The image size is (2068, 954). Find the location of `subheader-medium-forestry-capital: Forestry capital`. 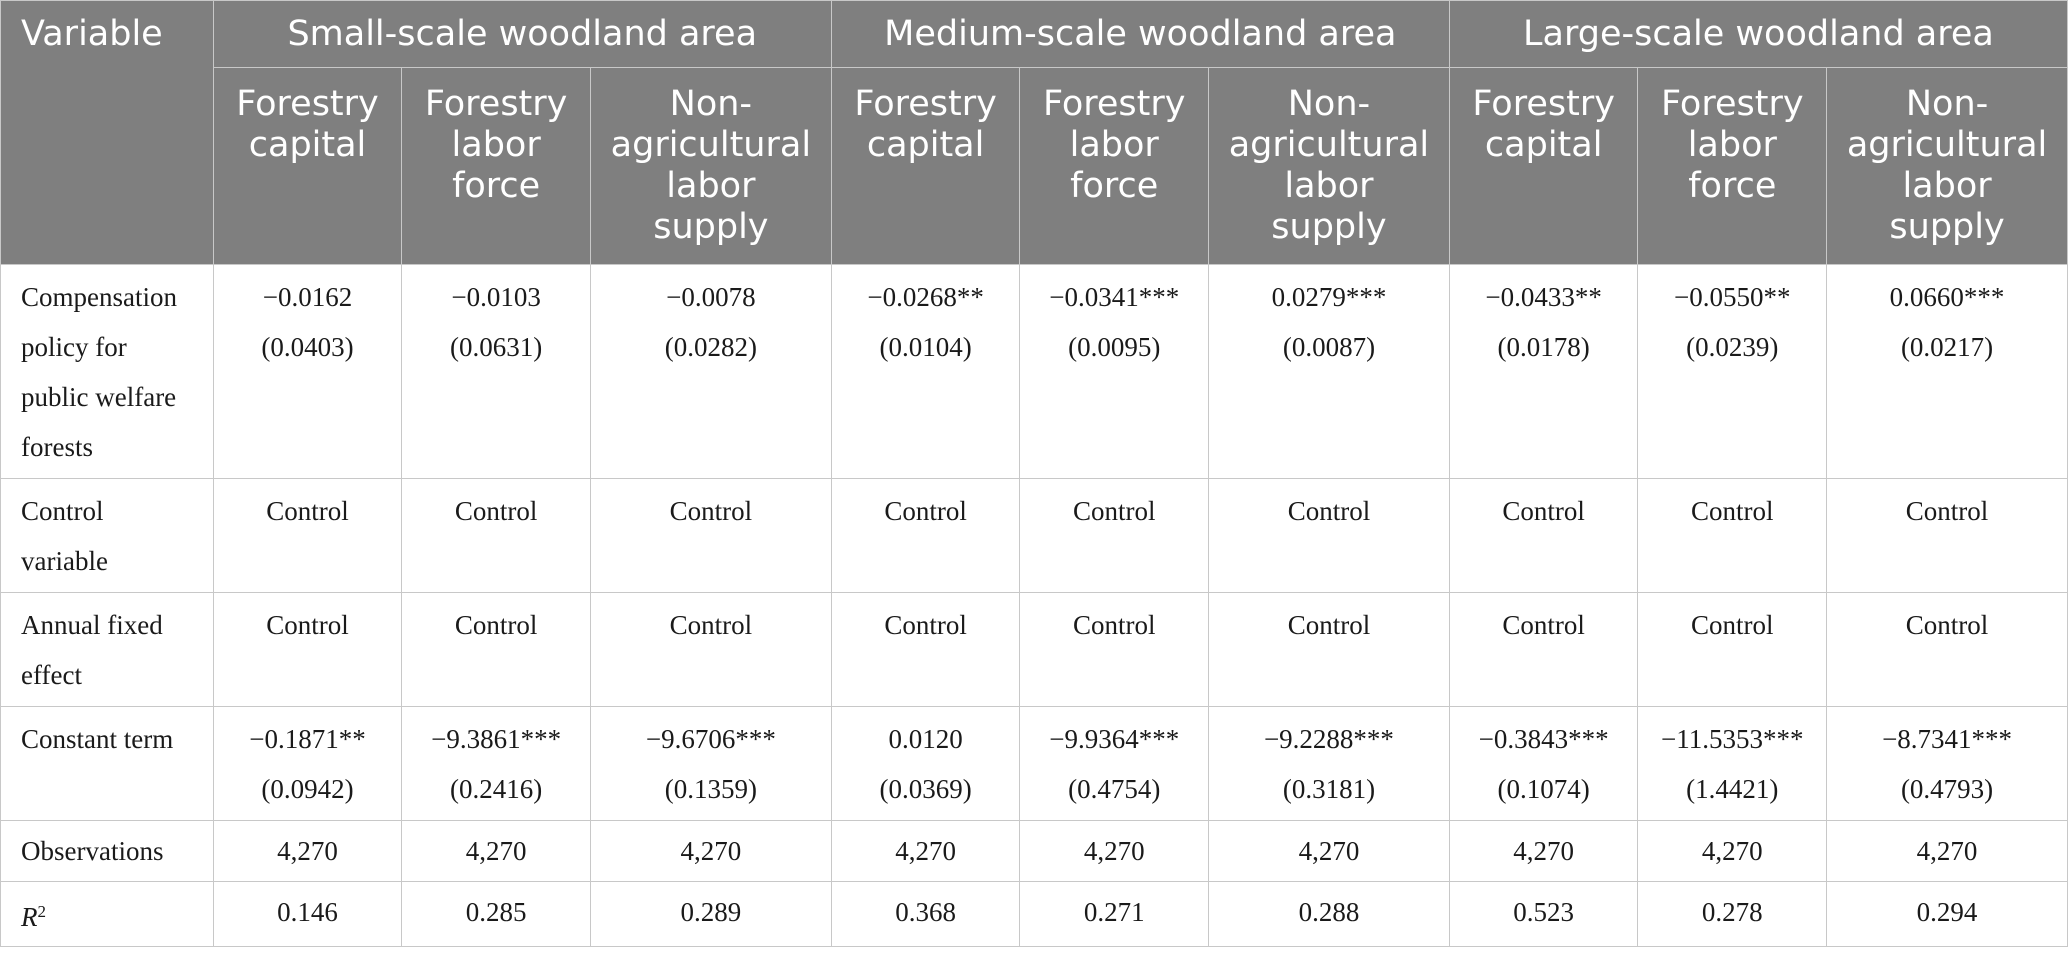

subheader-medium-forestry-capital: Forestry capital is located at coordinates (925, 166).